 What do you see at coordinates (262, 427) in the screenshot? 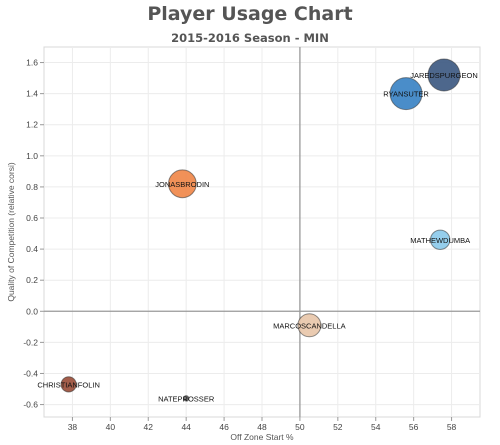
I see `x-tick-label: 48` at bounding box center [262, 427].